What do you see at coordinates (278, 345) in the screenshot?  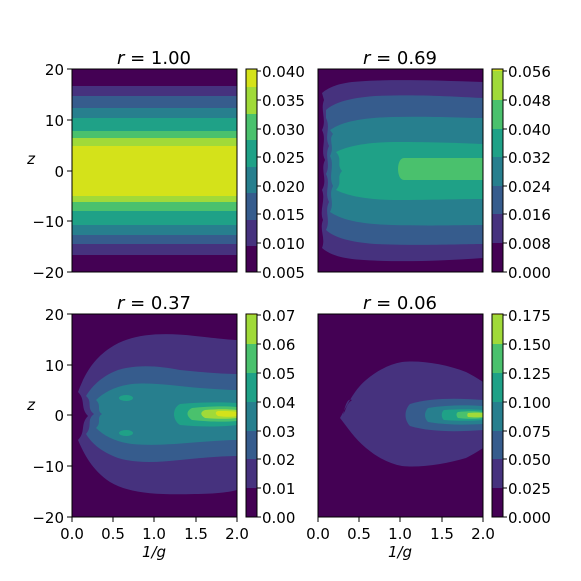 I see `colorbar-tick-label: 0.06` at bounding box center [278, 345].